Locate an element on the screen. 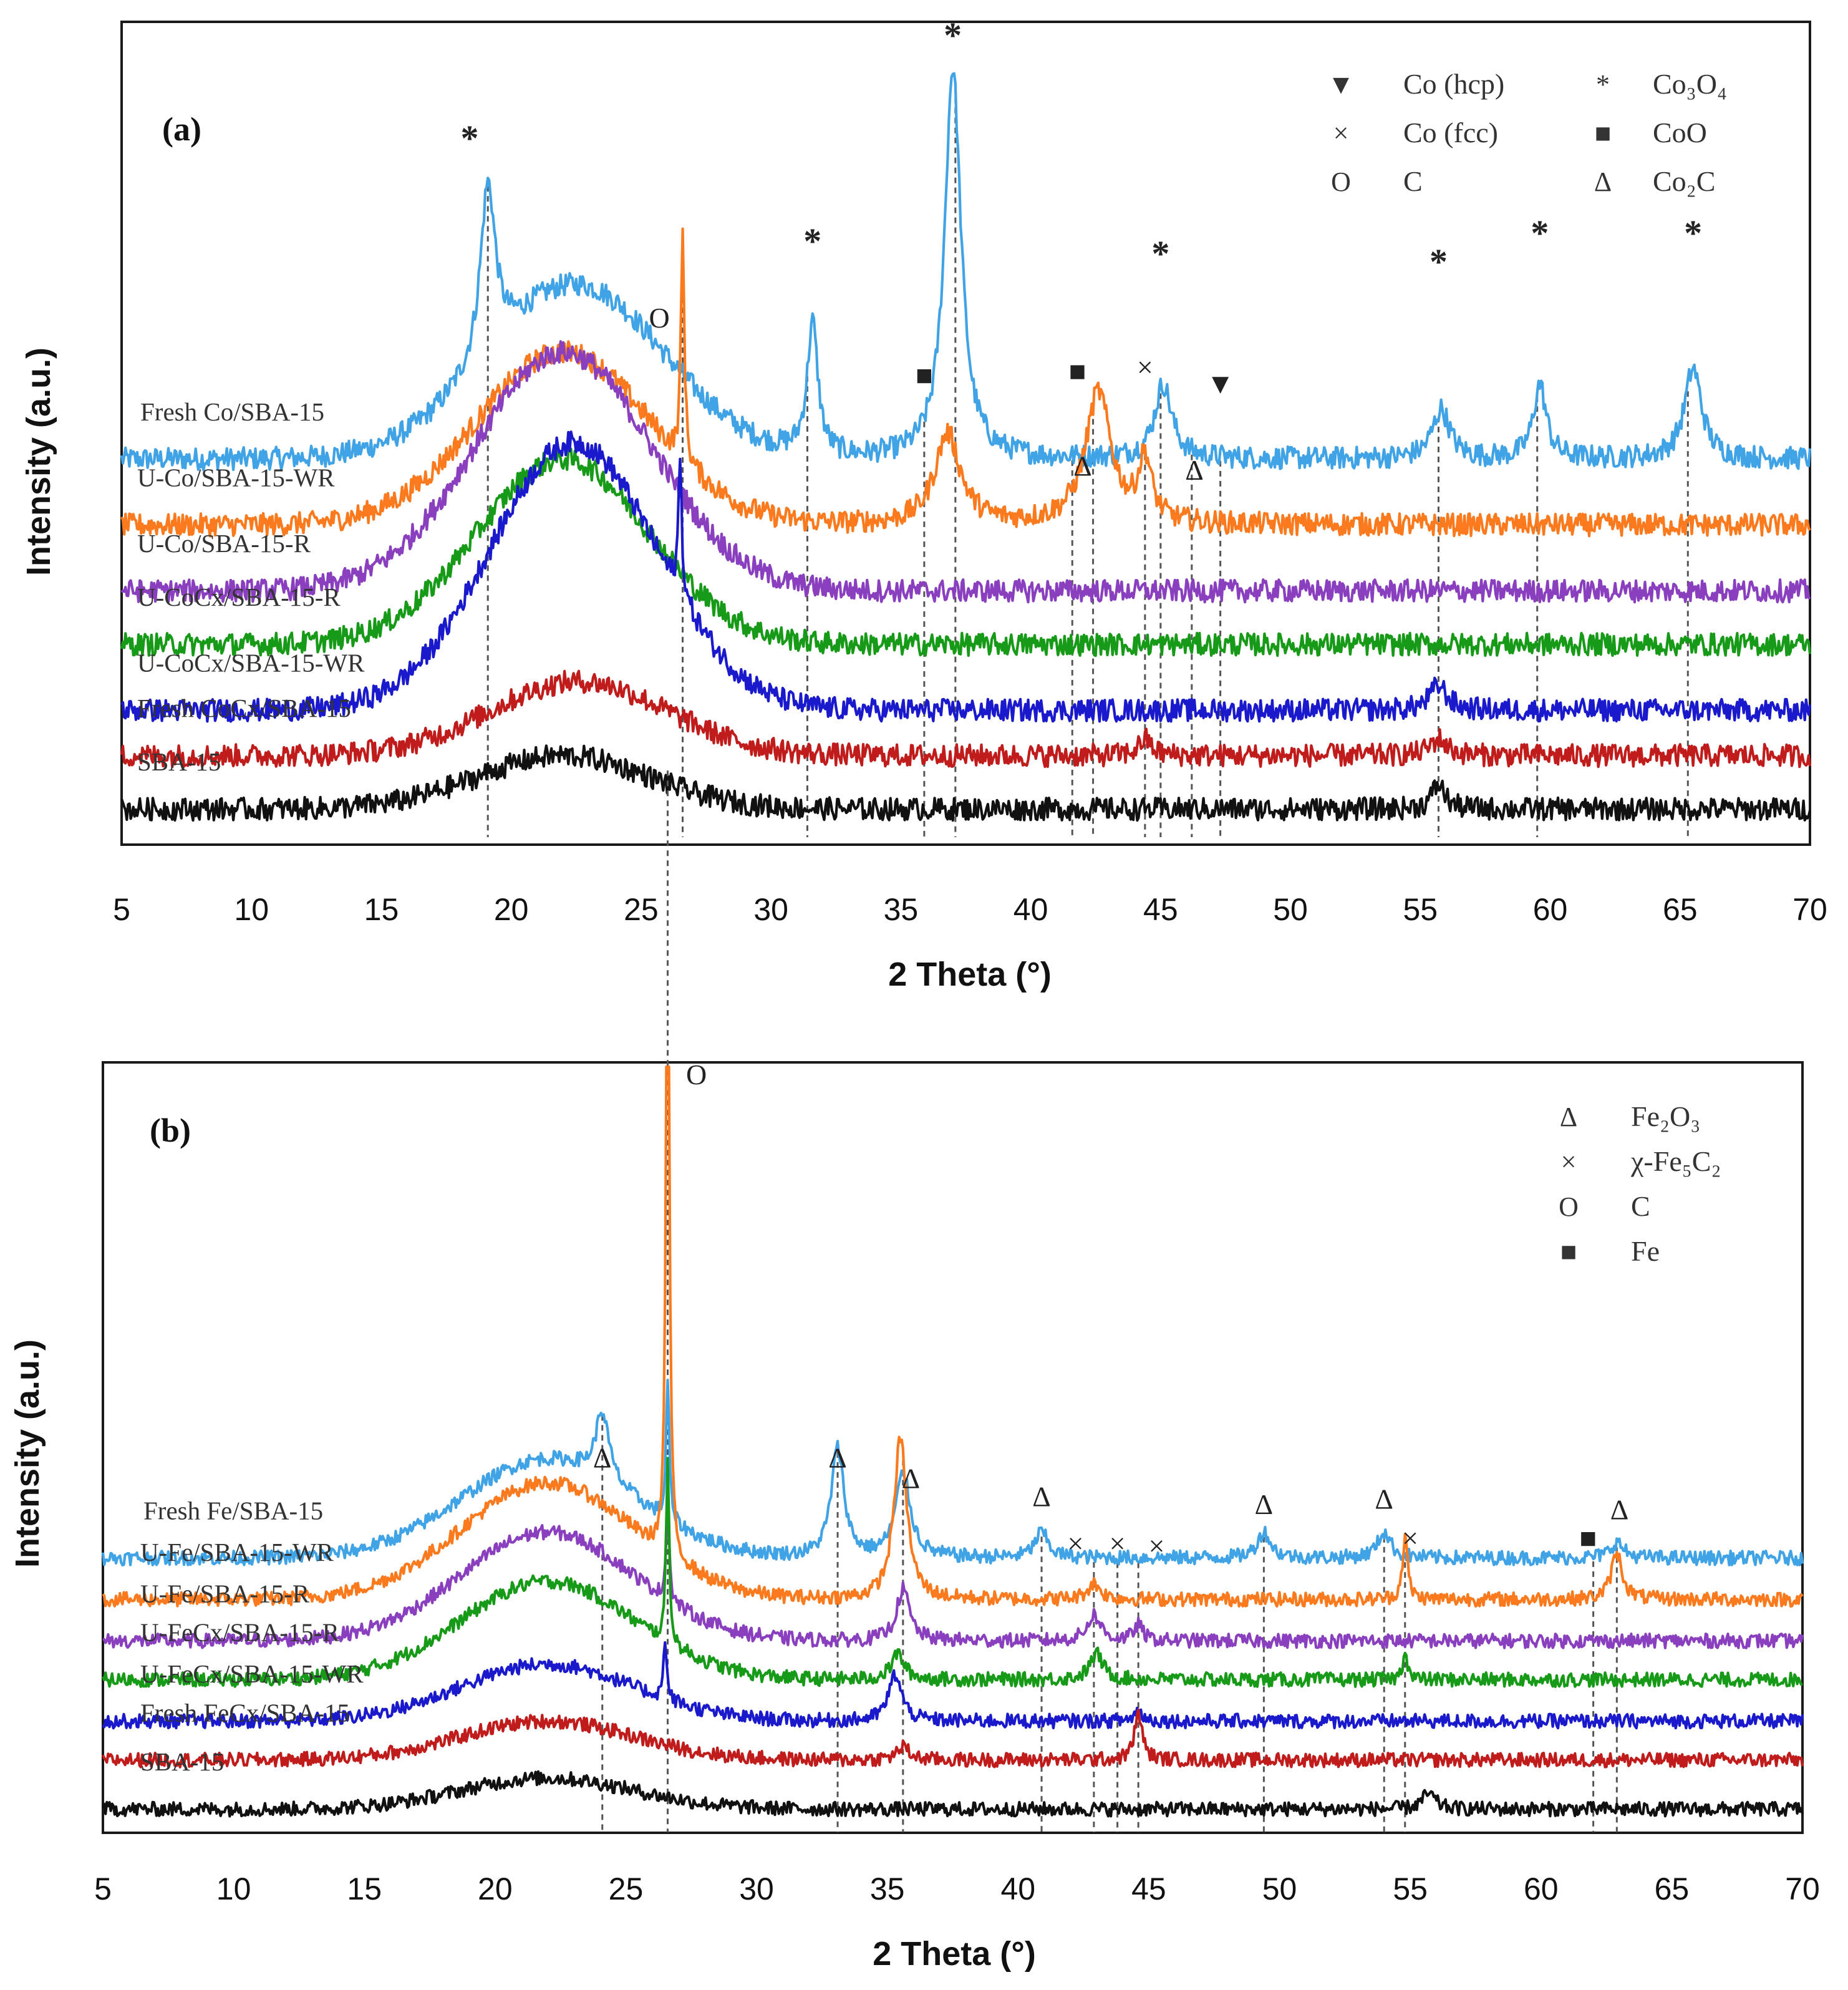 The height and width of the screenshot is (1990, 1848). series-label-u-cocx-sba-15-r: U-CoCx/SBA-15-R is located at coordinates (239, 597).